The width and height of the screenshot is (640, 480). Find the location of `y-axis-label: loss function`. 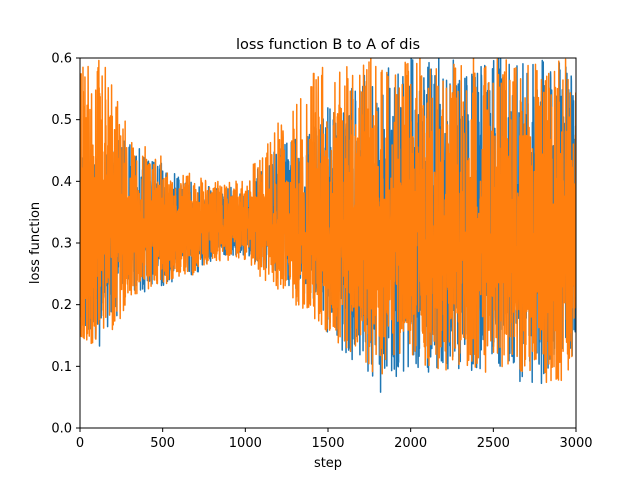

y-axis-label: loss function is located at coordinates (35, 243).